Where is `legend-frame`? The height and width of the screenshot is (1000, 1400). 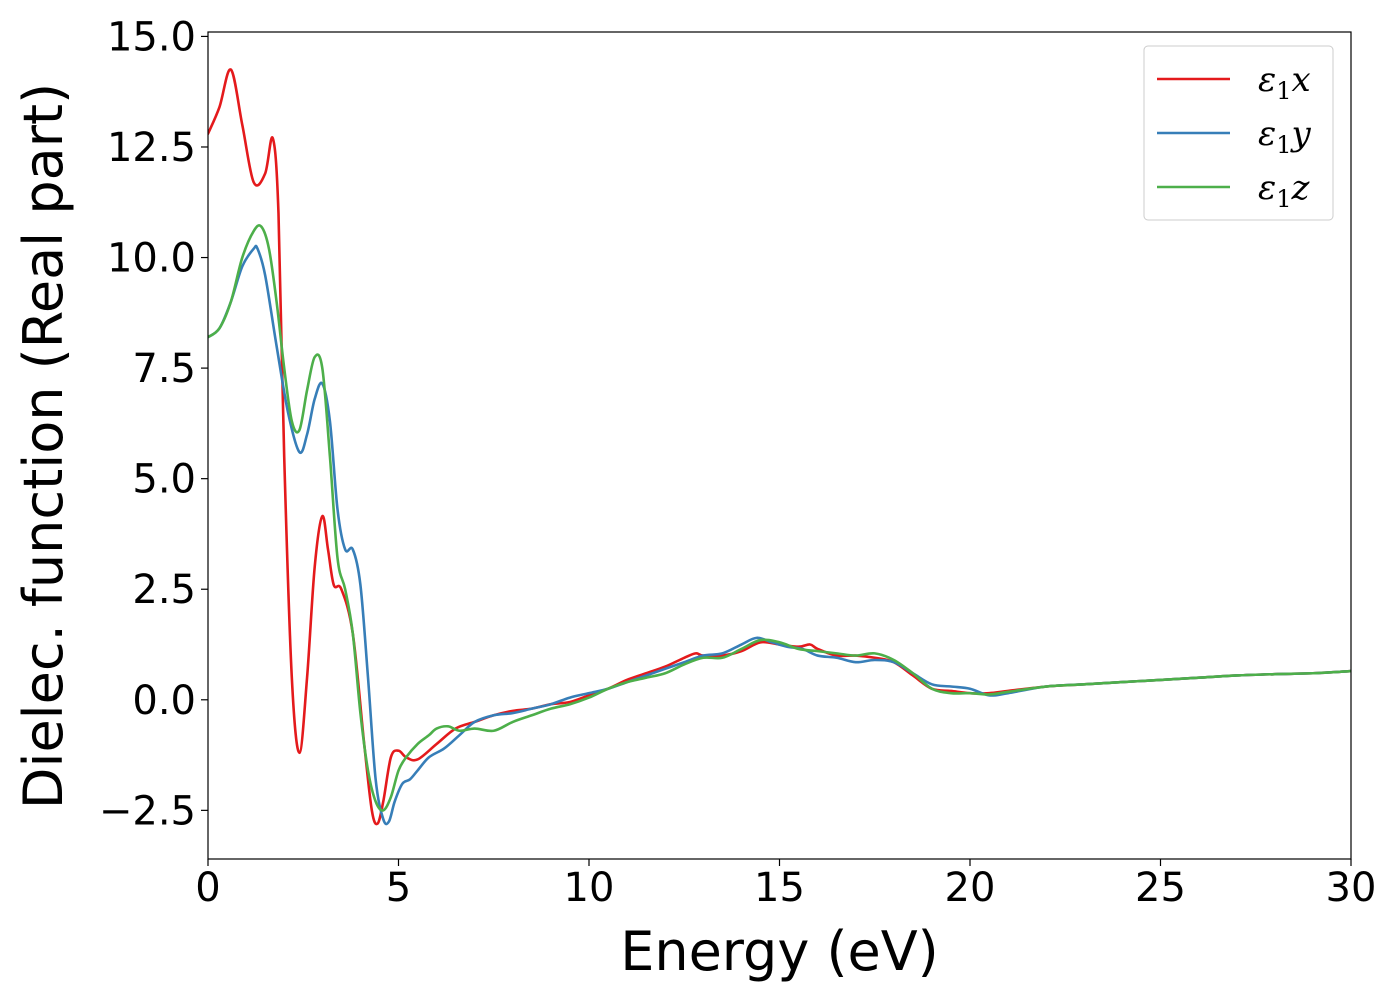 legend-frame is located at coordinates (1238, 133).